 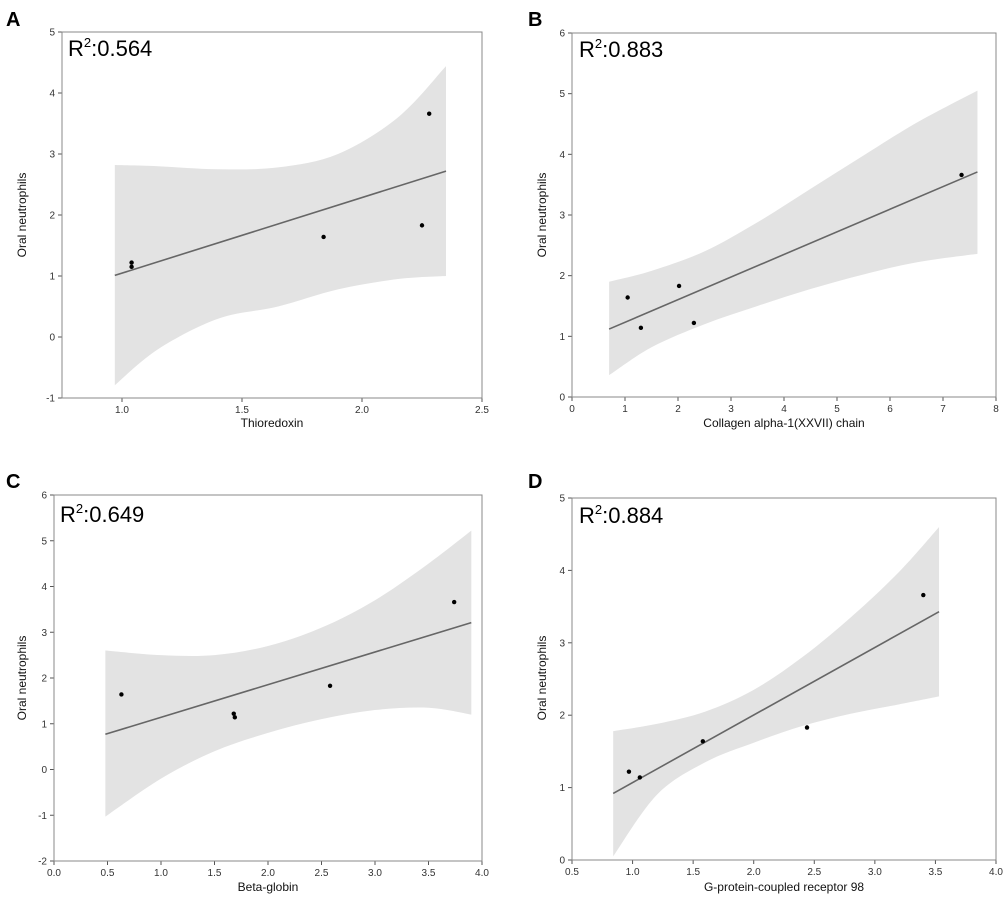 I want to click on x-tick-label-d: 4.0, so click(x=996, y=872).